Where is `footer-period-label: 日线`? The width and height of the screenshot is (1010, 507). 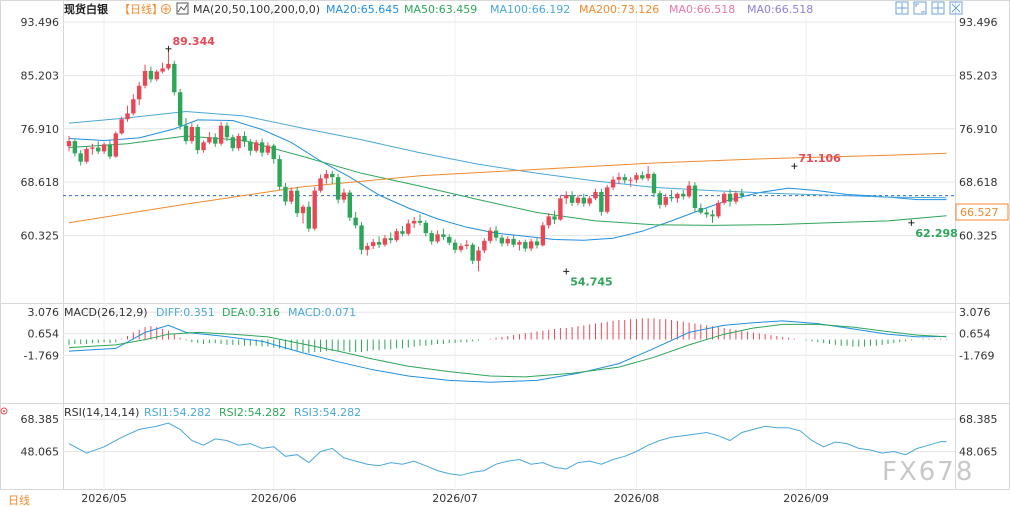 footer-period-label: 日线 is located at coordinates (19, 500).